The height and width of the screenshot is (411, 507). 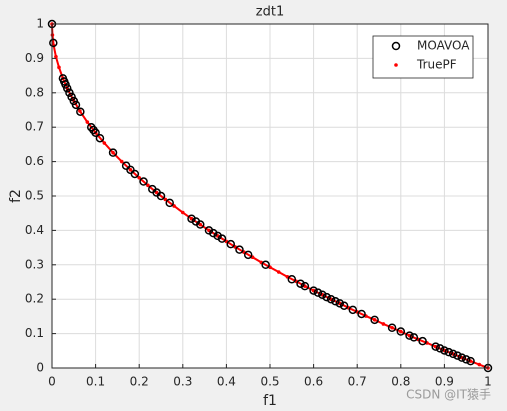 I want to click on legend-label: MOAVOA, so click(x=443, y=46).